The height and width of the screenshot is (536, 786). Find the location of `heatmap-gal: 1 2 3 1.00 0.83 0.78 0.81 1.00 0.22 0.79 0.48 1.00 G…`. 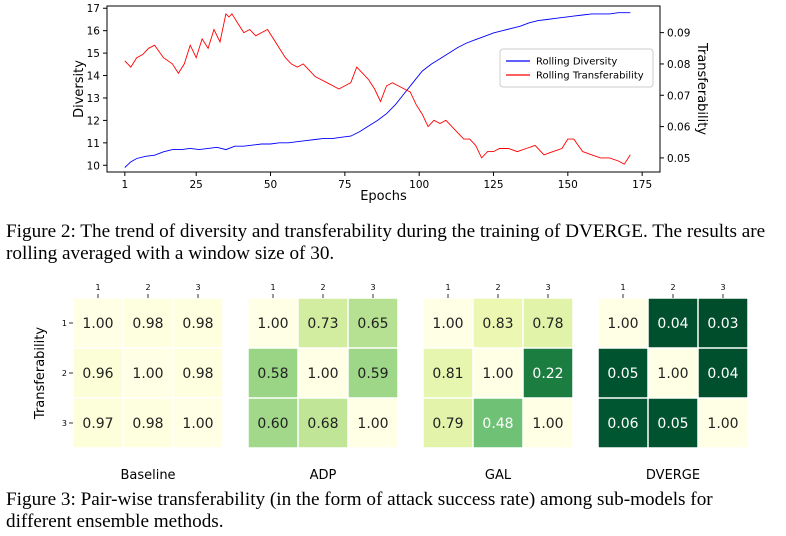

heatmap-gal: 1 2 3 1.00 0.83 0.78 0.81 1.00 0.22 0.79 0.48 1.00 G… is located at coordinates (498, 383).